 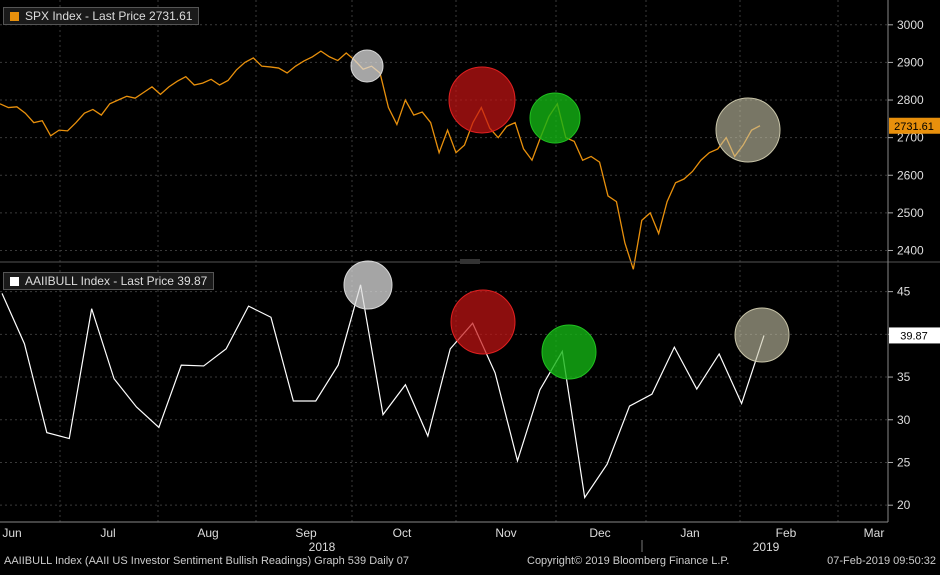 What do you see at coordinates (470, 261) in the screenshot?
I see `splitter-handle` at bounding box center [470, 261].